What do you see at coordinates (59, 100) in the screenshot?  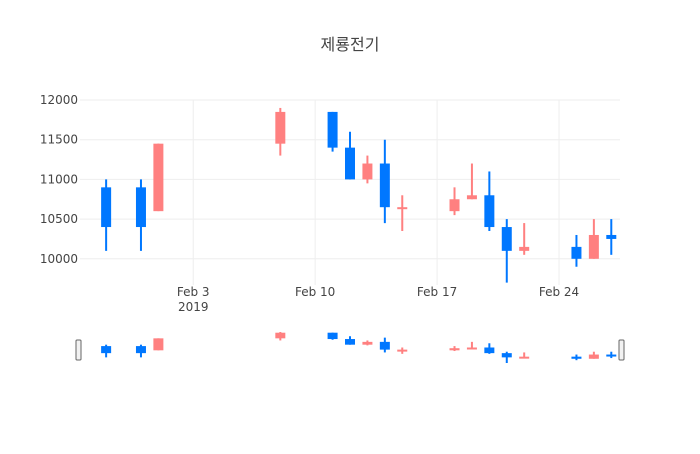 I see `y-tick-label: 12000` at bounding box center [59, 100].